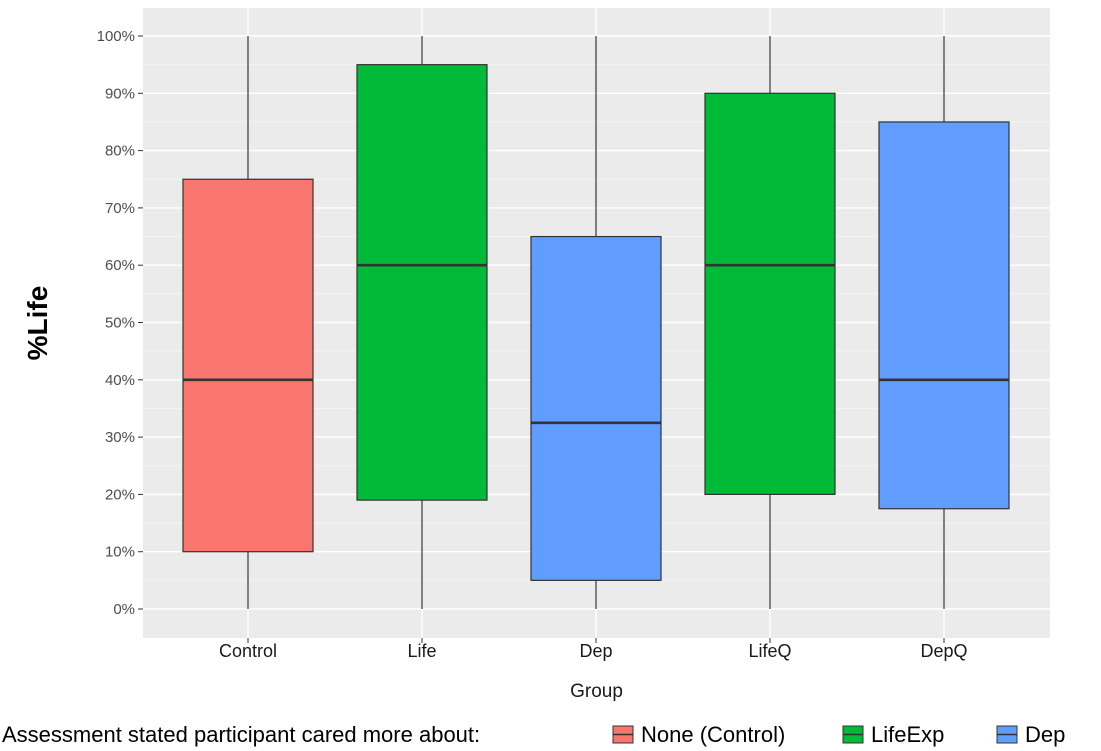 This screenshot has width=1101, height=751. I want to click on x-tick-label: Dep, so click(595, 651).